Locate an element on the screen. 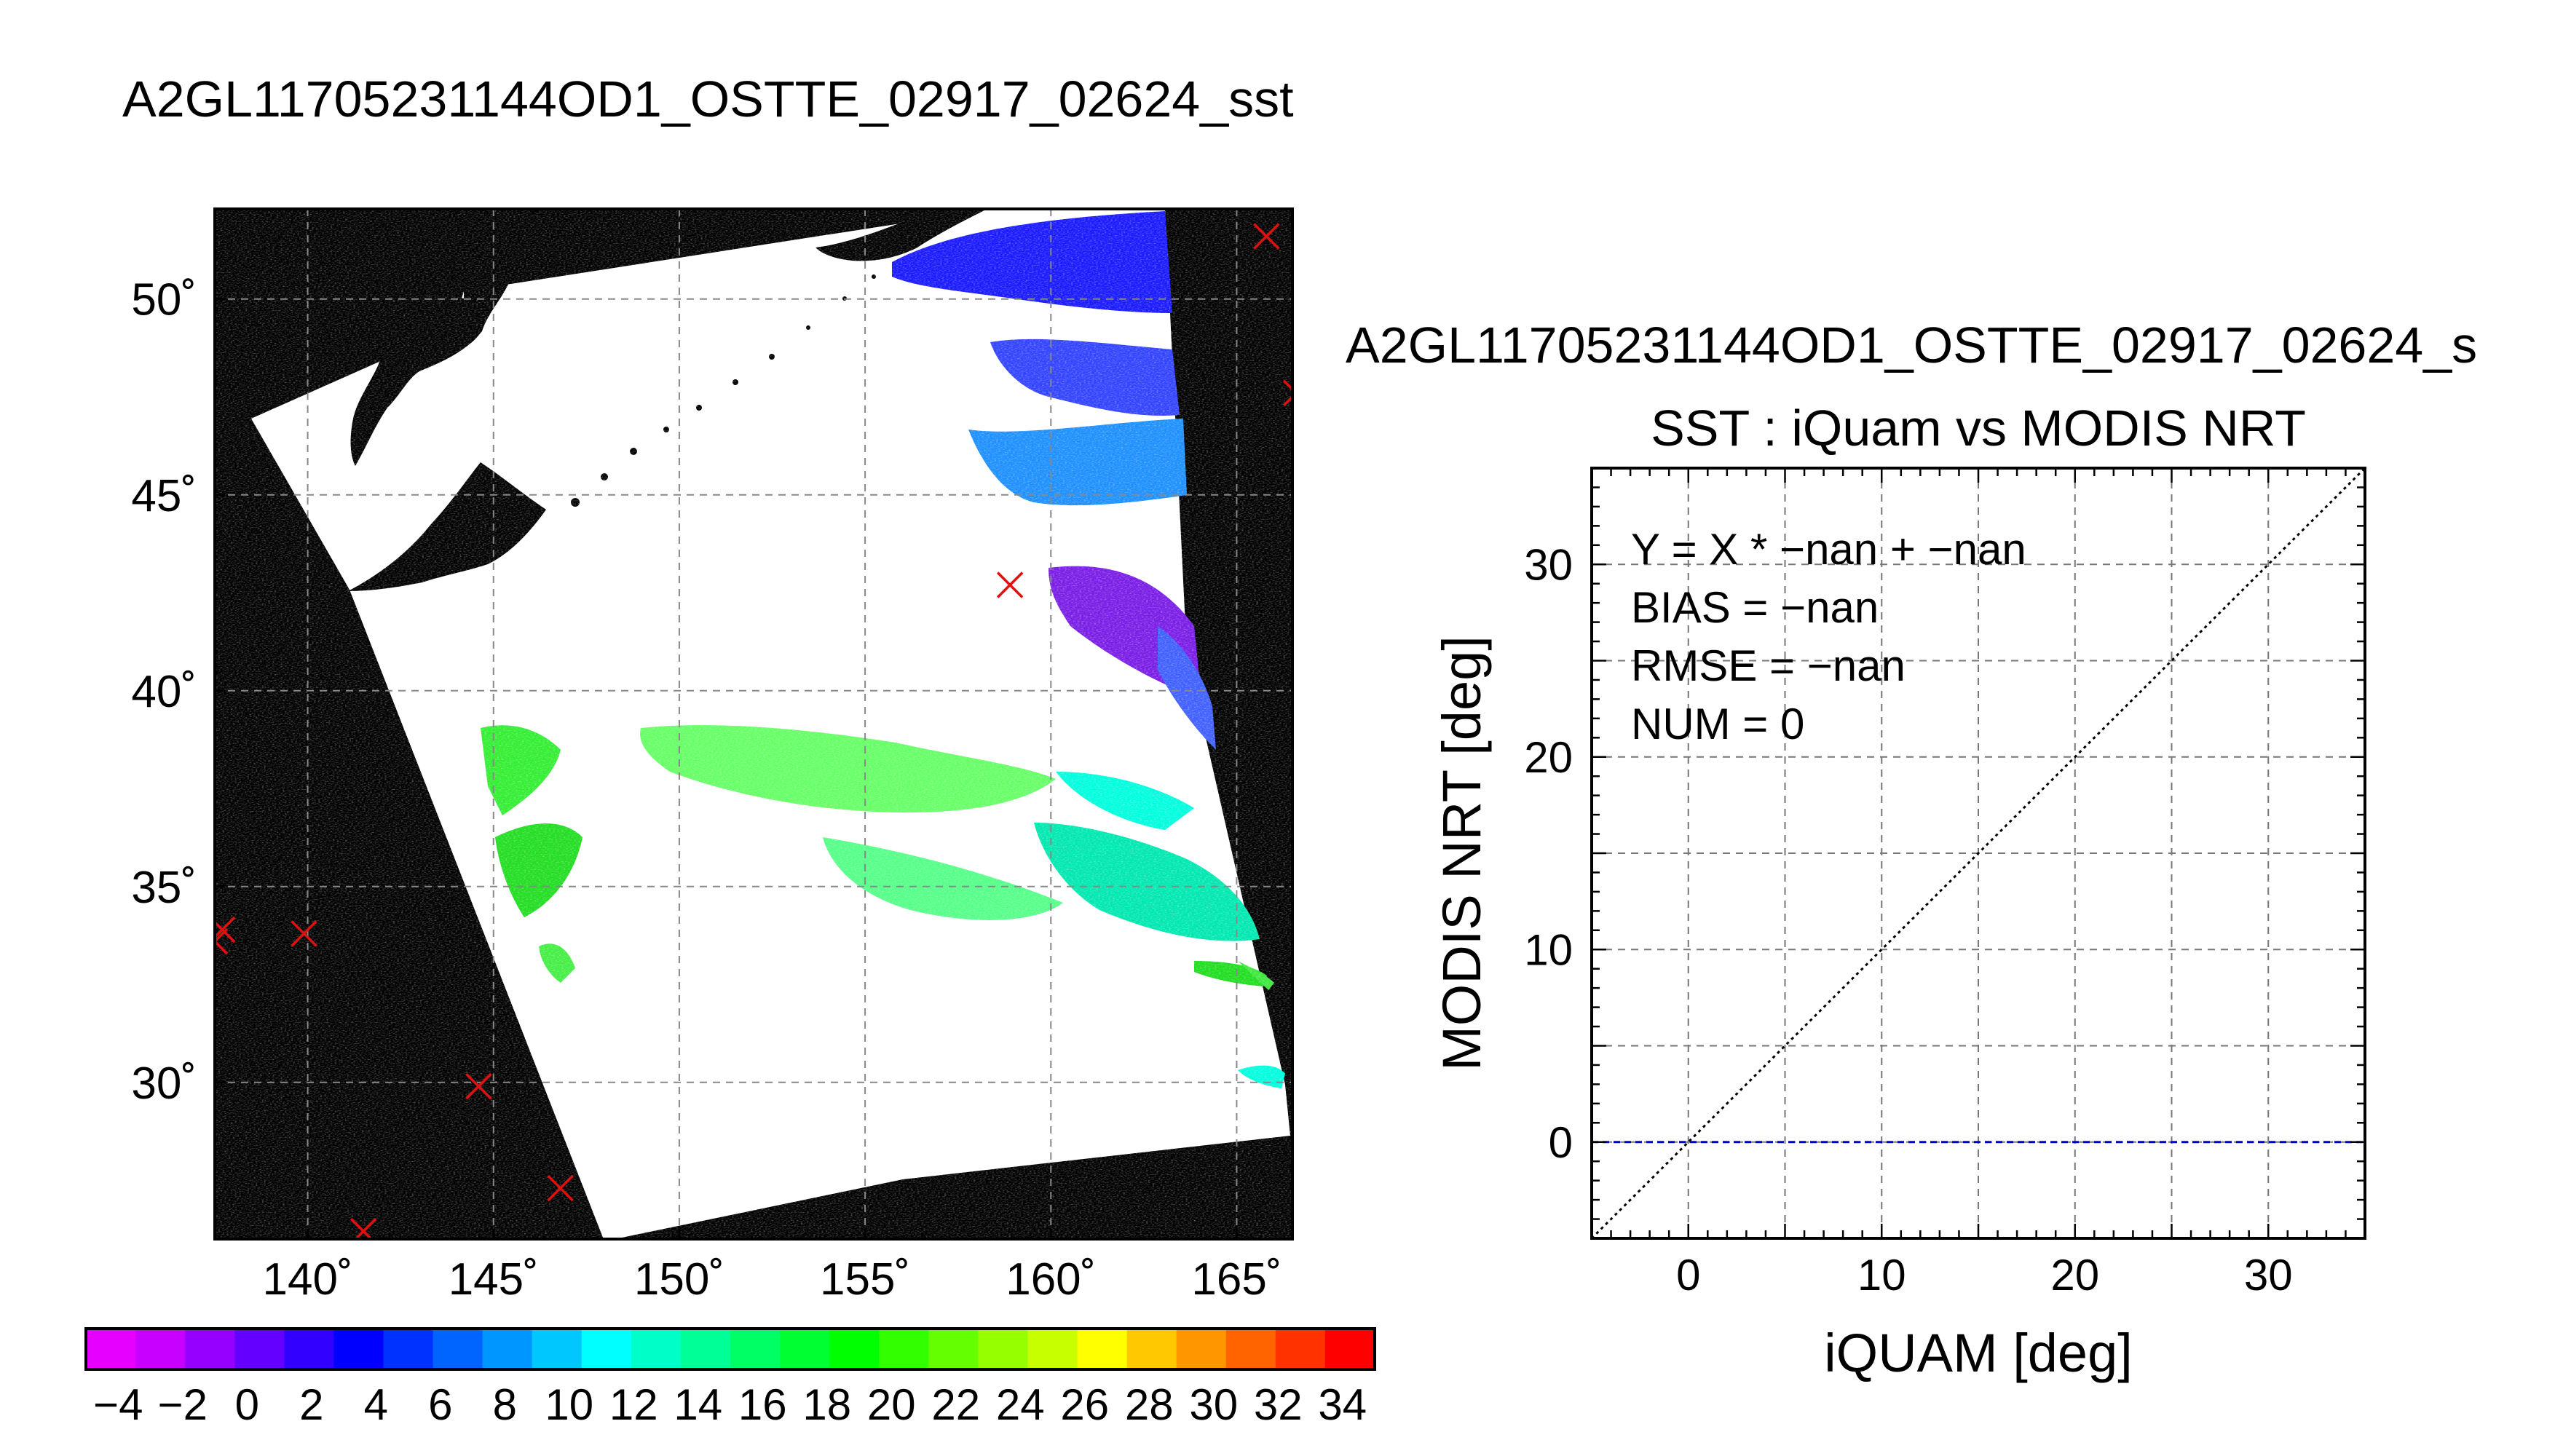 This screenshot has height=1456, width=2555. y-axis-label: MODIS NRT [deg] is located at coordinates (1461, 853).